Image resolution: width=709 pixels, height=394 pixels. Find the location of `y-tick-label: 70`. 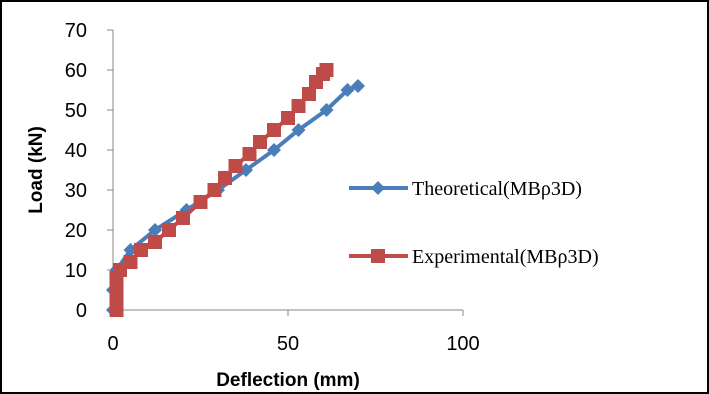

y-tick-label: 70 is located at coordinates (76, 31).